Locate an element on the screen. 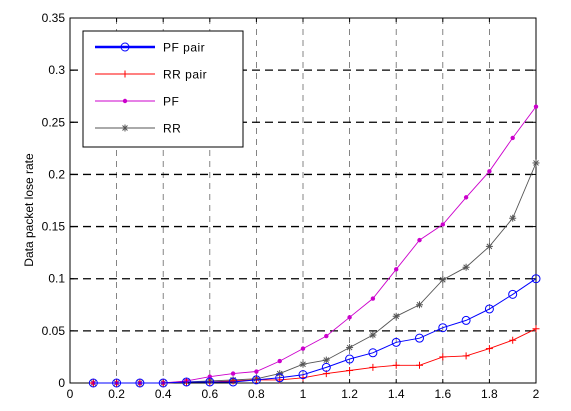  x-tick-label: 1.6 is located at coordinates (442, 394).